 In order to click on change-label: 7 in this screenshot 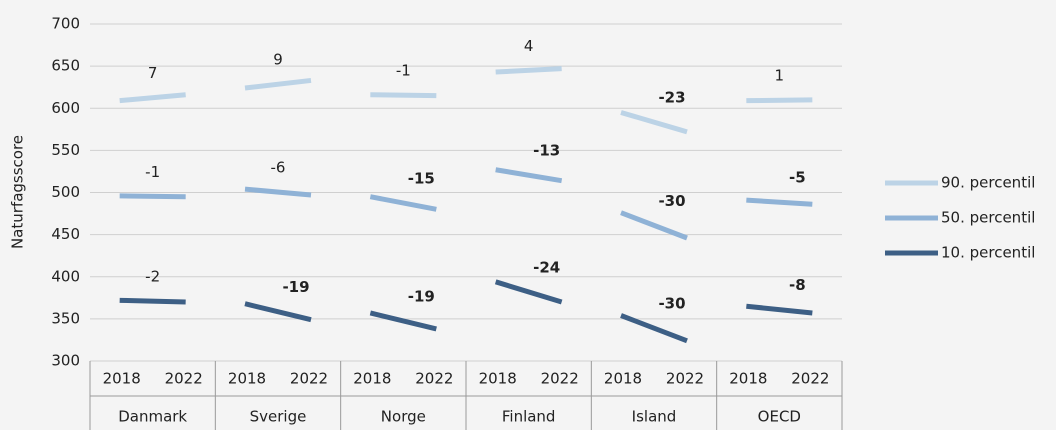, I will do `click(153, 73)`.